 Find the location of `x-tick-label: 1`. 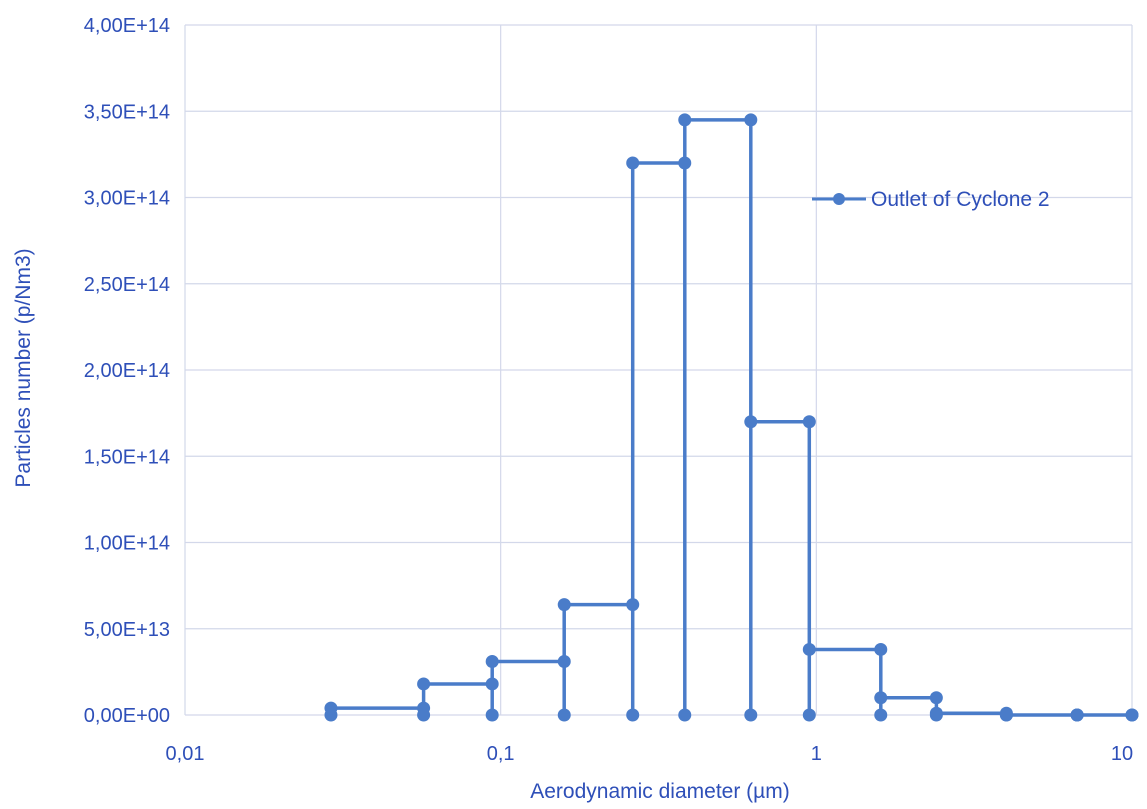

x-tick-label: 1 is located at coordinates (816, 754).